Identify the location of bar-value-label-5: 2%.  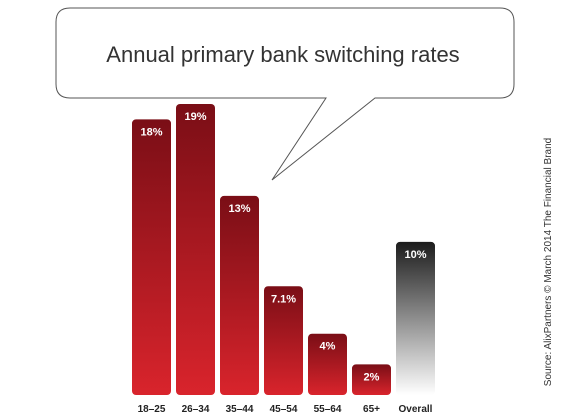
(372, 377).